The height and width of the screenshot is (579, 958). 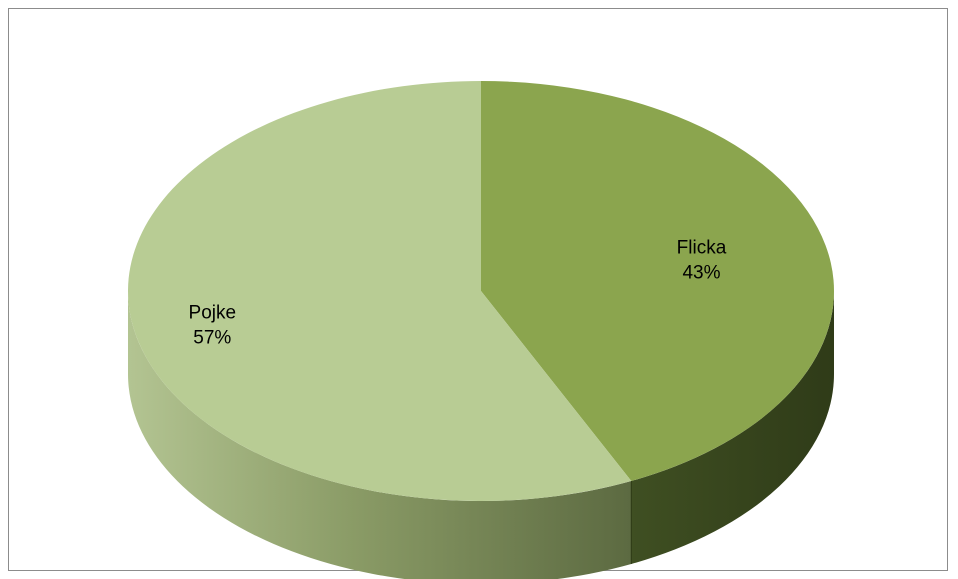 I want to click on data-label-category: Flicka, so click(x=702, y=248).